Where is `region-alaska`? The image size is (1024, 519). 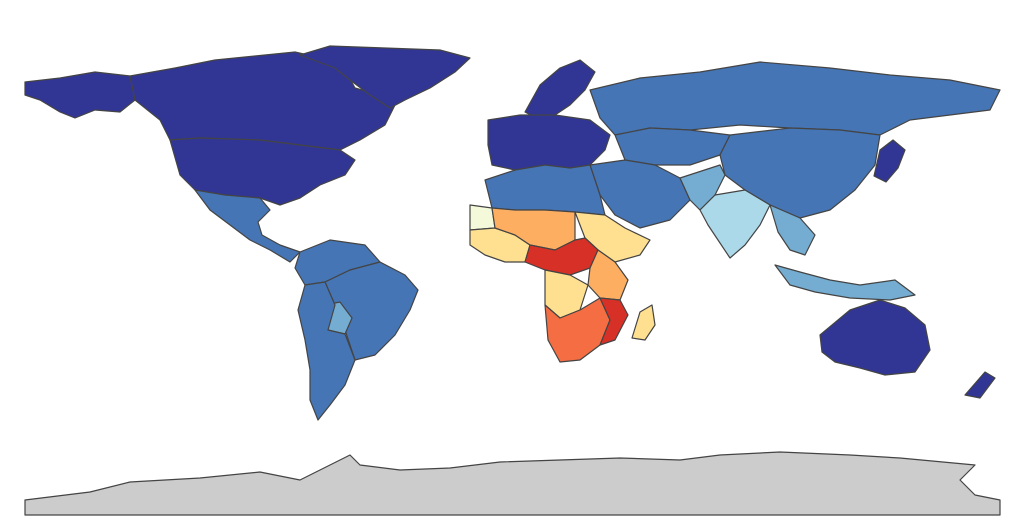 region-alaska is located at coordinates (80, 95).